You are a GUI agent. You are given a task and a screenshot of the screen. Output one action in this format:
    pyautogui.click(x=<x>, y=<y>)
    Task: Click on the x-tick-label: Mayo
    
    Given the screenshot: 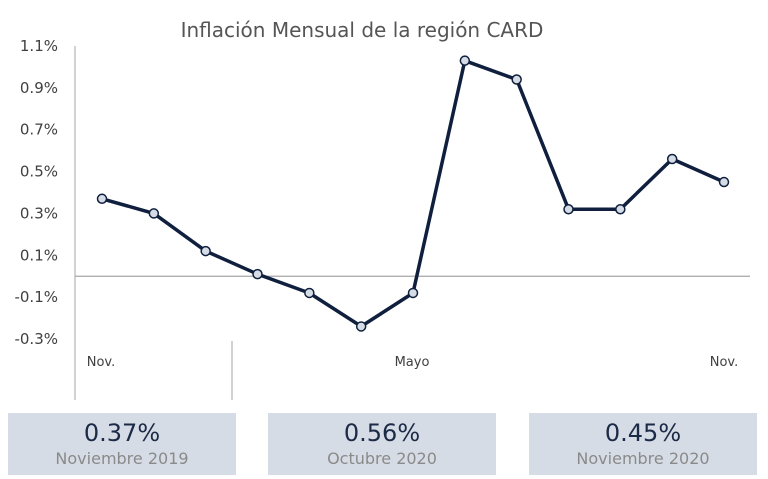 What is the action you would take?
    pyautogui.click(x=412, y=362)
    